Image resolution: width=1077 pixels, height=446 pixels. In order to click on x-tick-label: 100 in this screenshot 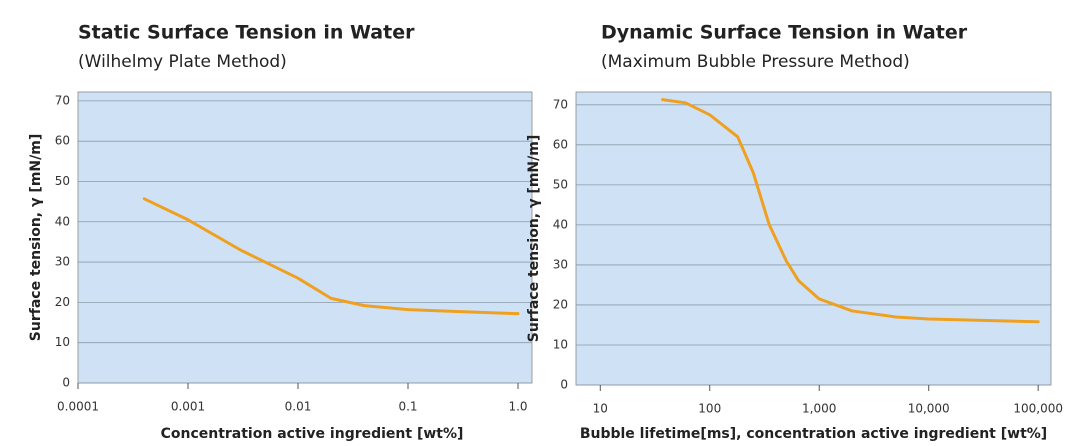, I will do `click(709, 409)`.